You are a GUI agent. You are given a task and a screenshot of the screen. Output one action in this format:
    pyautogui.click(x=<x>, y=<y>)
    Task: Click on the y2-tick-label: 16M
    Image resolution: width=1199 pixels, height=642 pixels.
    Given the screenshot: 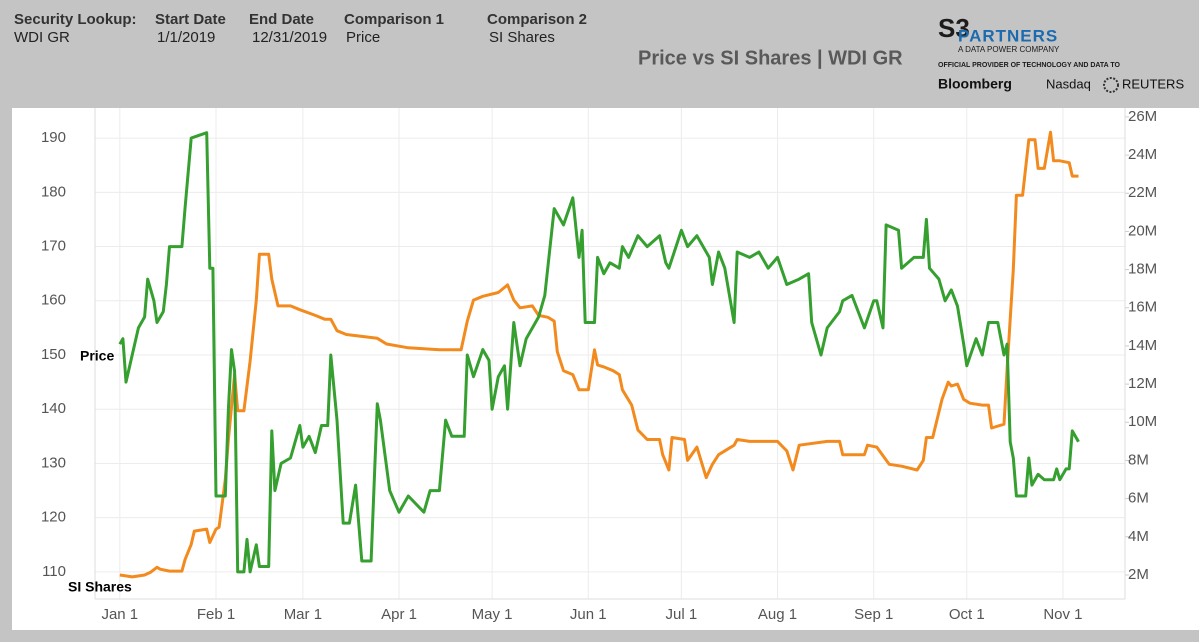 What is the action you would take?
    pyautogui.click(x=1142, y=307)
    